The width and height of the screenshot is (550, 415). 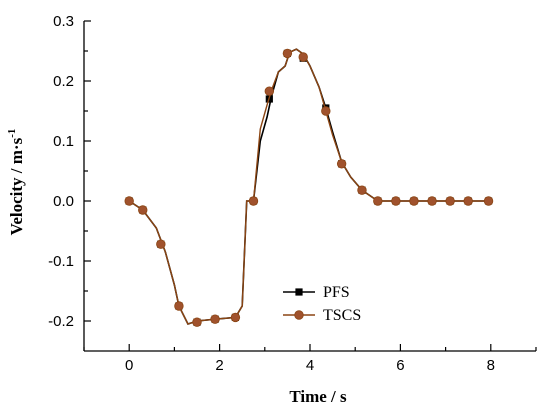 What do you see at coordinates (63, 21) in the screenshot?
I see `y-tick-label: 0.3` at bounding box center [63, 21].